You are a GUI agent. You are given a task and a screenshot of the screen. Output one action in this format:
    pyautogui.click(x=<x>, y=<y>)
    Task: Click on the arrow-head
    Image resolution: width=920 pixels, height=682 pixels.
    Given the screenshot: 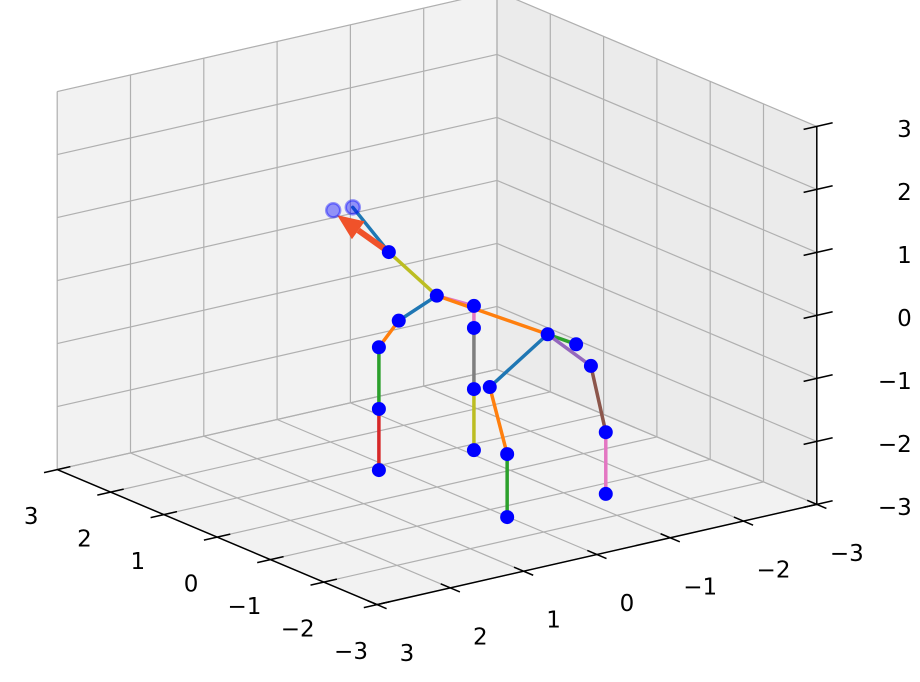 What is the action you would take?
    pyautogui.click(x=351, y=227)
    